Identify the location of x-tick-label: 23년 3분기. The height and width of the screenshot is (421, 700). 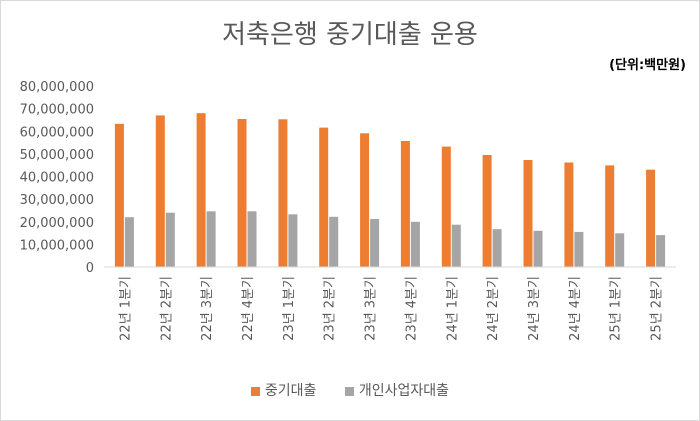
(371, 308).